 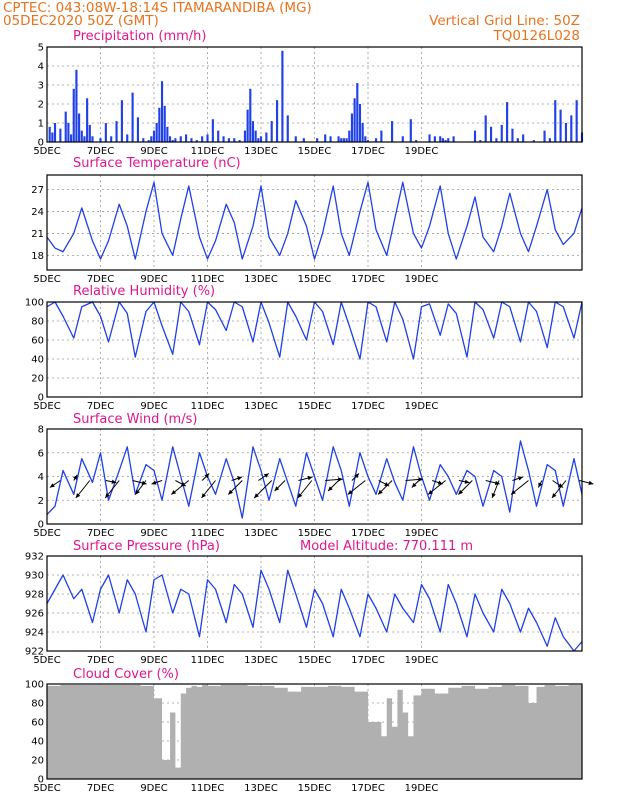 What do you see at coordinates (34, 303) in the screenshot?
I see `y-tick-label: 100` at bounding box center [34, 303].